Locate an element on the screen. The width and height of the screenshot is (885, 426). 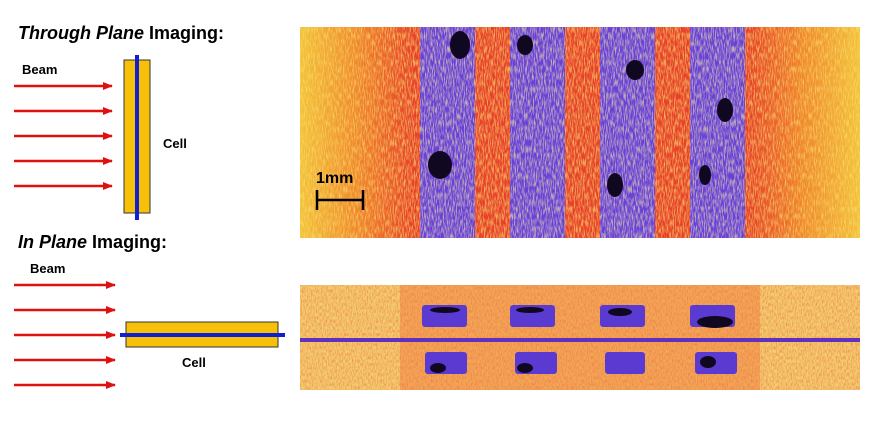
title-italic: In Plane is located at coordinates (52, 242).